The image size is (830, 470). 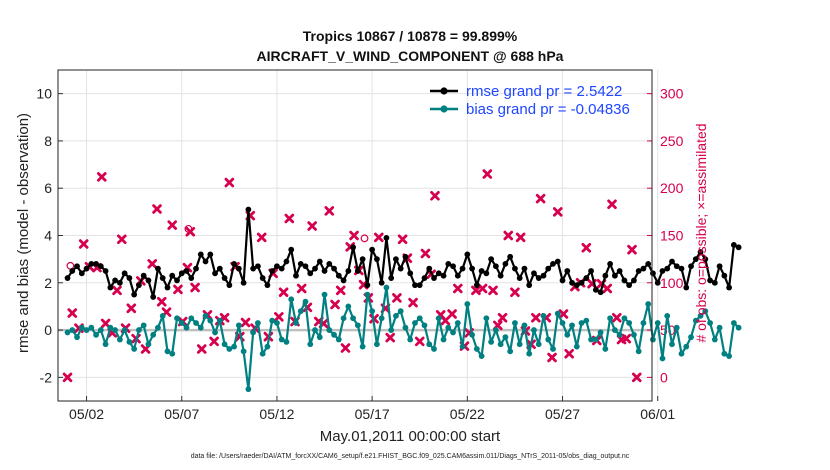 What do you see at coordinates (410, 56) in the screenshot?
I see `chart-title-line2: AIRCRAFT_V_WIND_COMPONENT @ 688 hPa` at bounding box center [410, 56].